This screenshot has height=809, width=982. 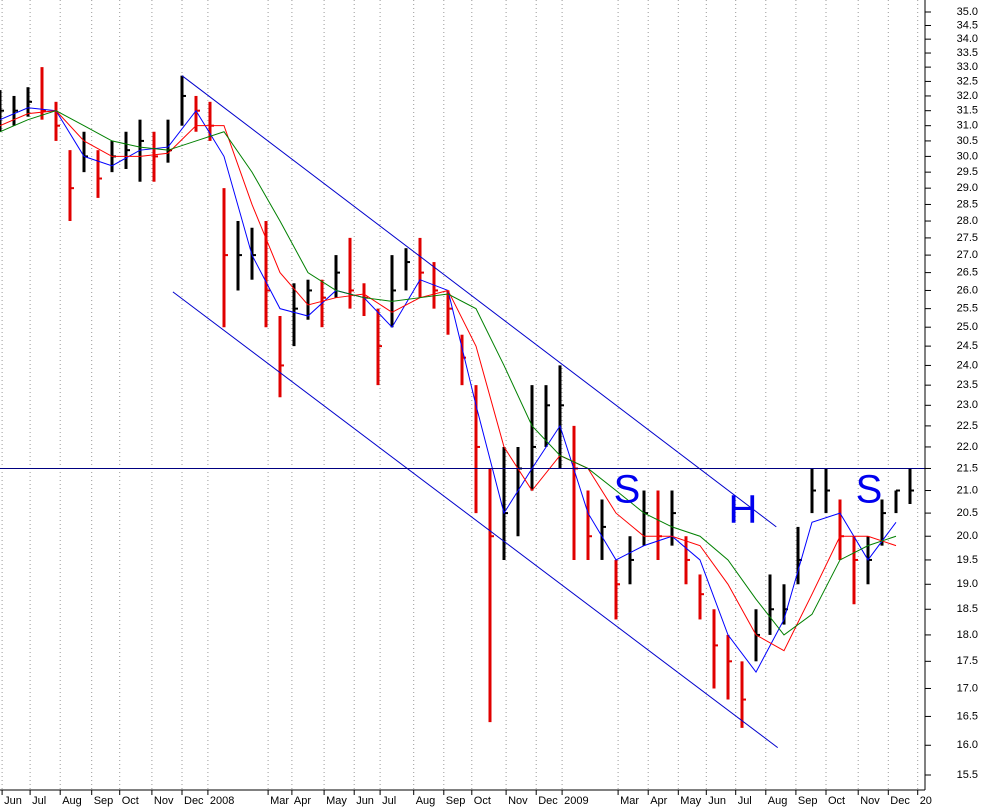 I want to click on y-tick-label: 26.0, so click(x=967, y=290).